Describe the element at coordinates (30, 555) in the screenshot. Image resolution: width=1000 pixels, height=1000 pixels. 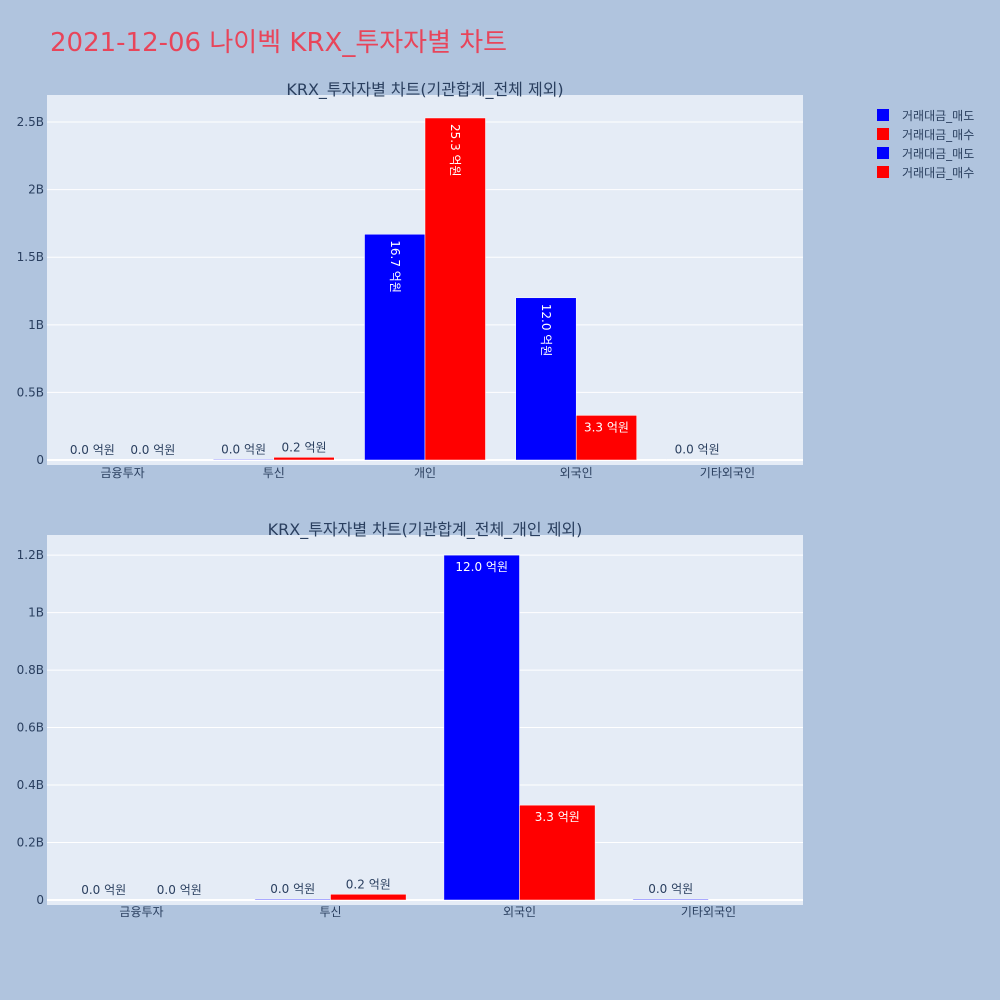
I see `y-tick-label: 1.2B` at that location.